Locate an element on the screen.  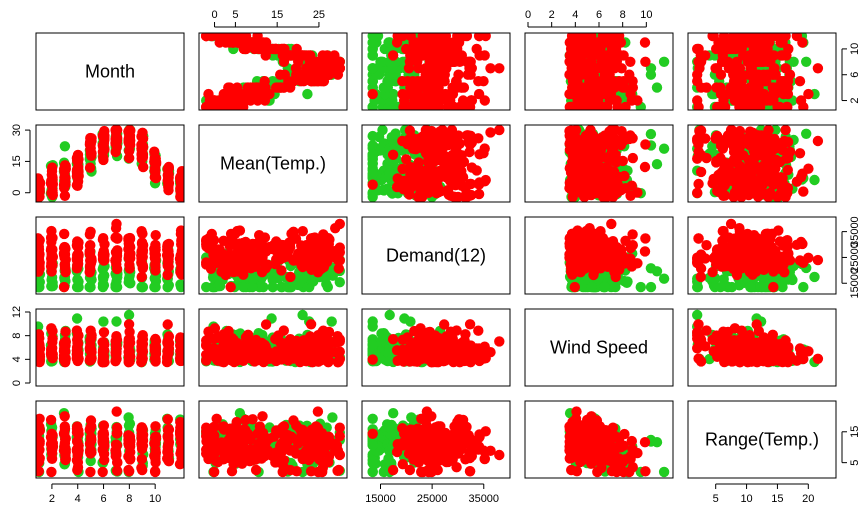
panel-demand-12-vs-demand-12: Demand(12) is located at coordinates (436, 255).